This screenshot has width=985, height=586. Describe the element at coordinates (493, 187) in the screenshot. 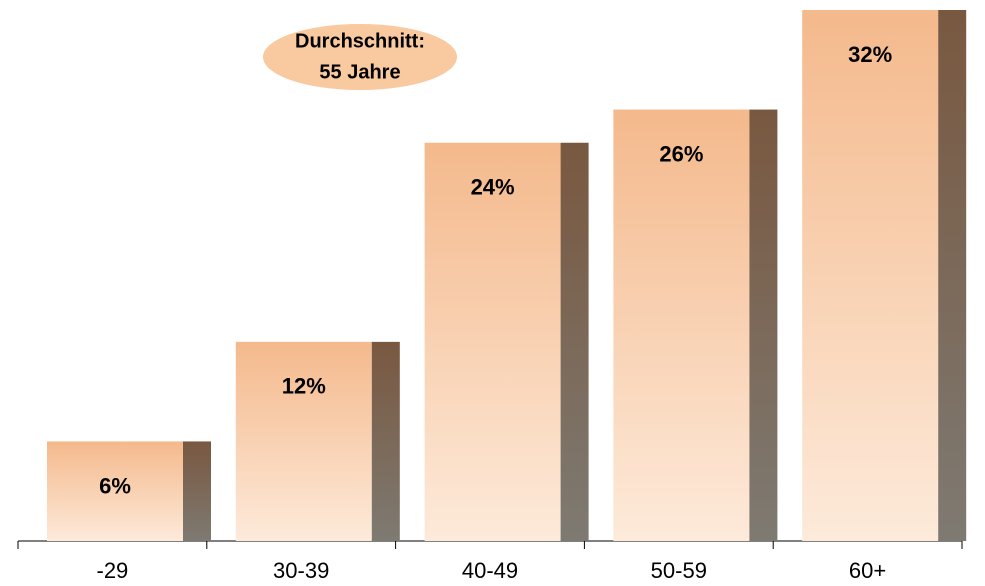

I see `value-label: 24%` at that location.